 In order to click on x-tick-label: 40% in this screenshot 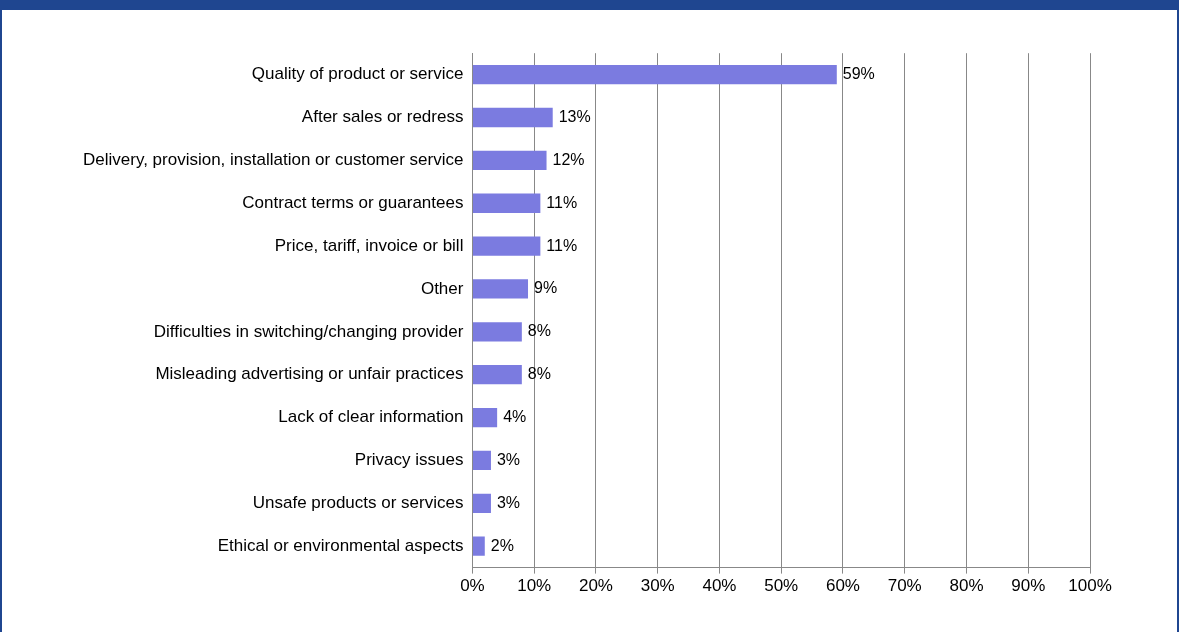, I will do `click(719, 586)`.